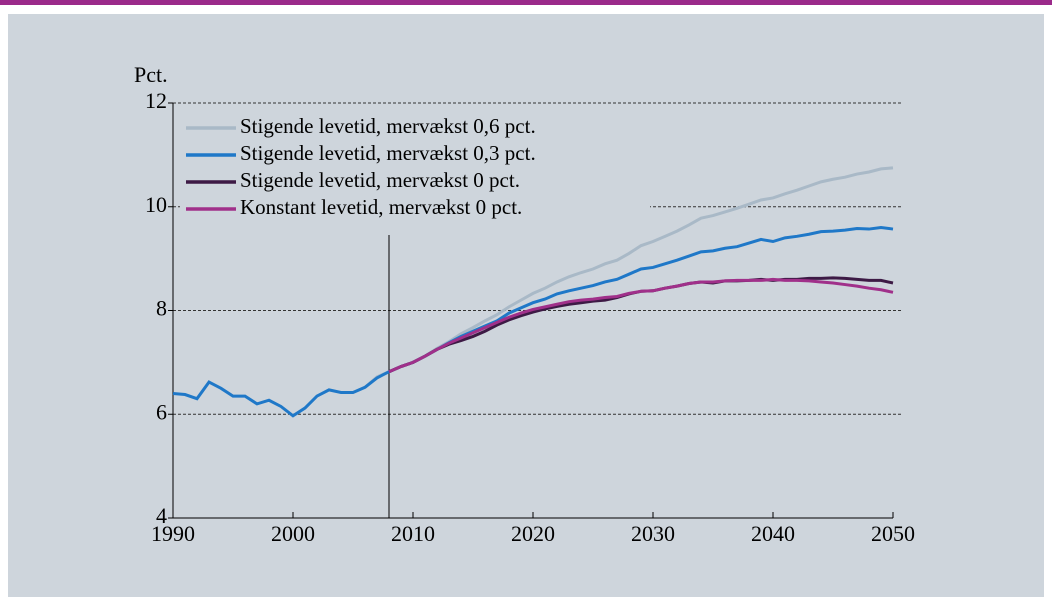  I want to click on y-tick-label: 6, so click(161, 411).